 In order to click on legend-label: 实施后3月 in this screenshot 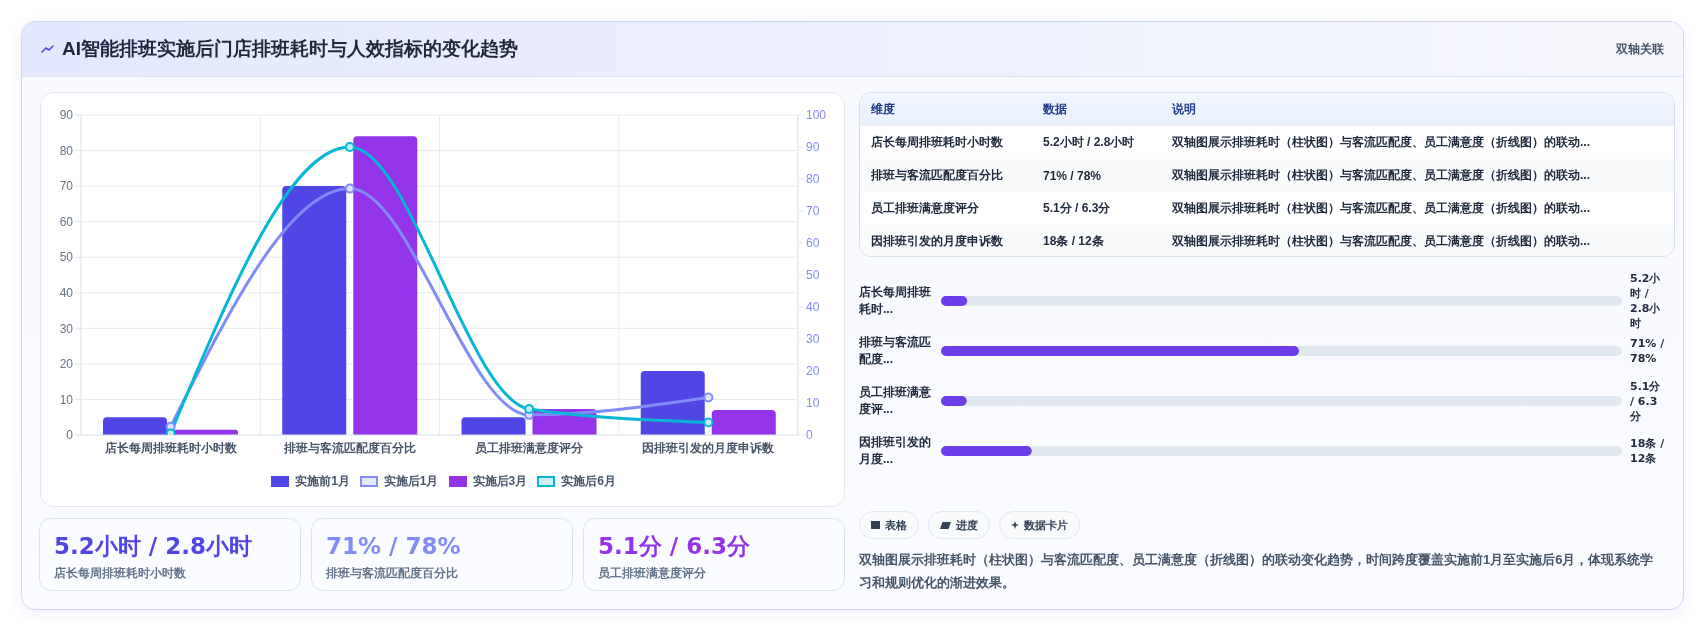, I will do `click(500, 481)`.